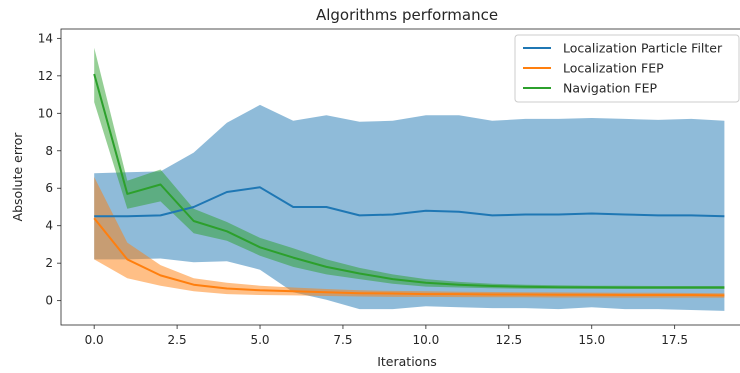  Describe the element at coordinates (49, 226) in the screenshot. I see `y-tick-label: 4` at that location.